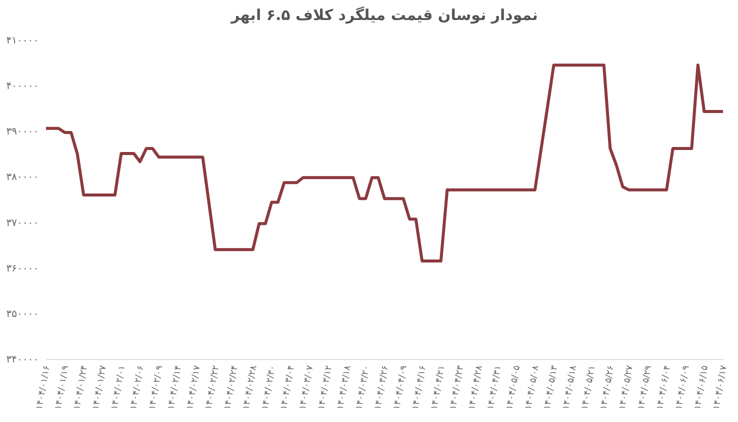 The height and width of the screenshot is (422, 738). Describe the element at coordinates (439, 387) in the screenshot. I see `x-tick-label: ۱۴۰۴/۰۴/۲۱` at that location.